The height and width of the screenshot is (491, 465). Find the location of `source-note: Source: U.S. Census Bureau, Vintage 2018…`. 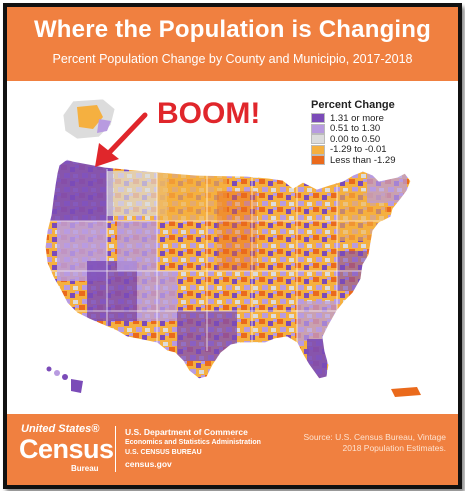

source-note: Source: U.S. Census Bureau, Vintage 2018… is located at coordinates (371, 443).